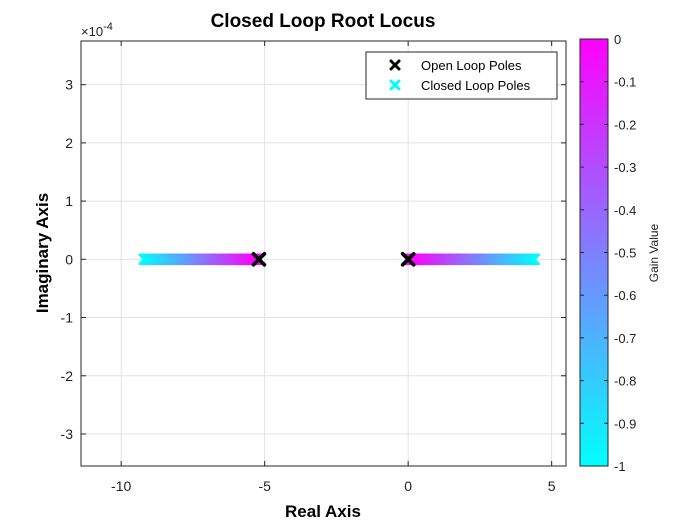 The height and width of the screenshot is (525, 700). Describe the element at coordinates (625, 338) in the screenshot. I see `colorbar-tick-label: -0.7` at that location.